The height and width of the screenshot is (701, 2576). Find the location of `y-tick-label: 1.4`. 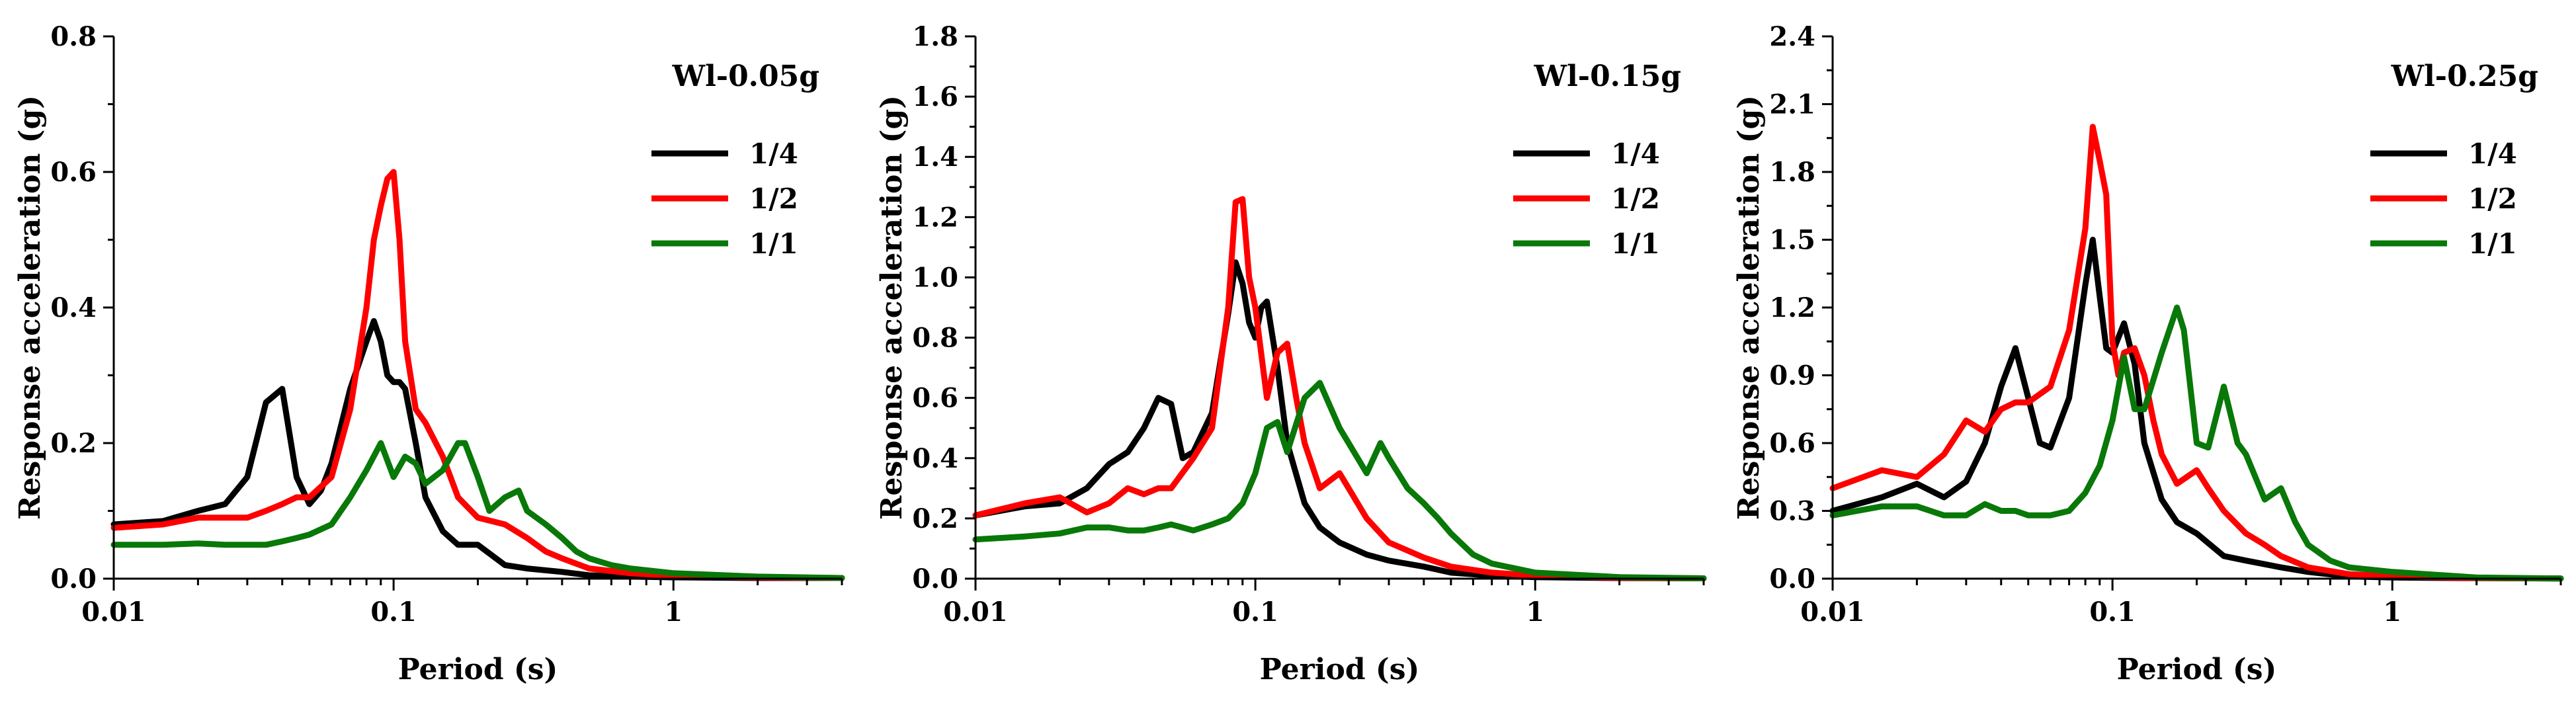

y-tick-label: 1.4 is located at coordinates (935, 157).